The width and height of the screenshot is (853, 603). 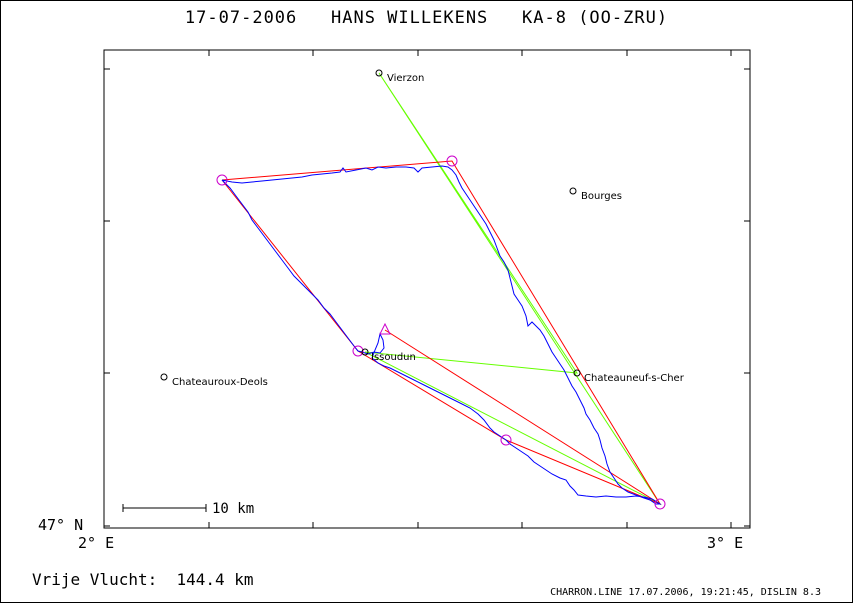 I want to click on pilot-name: HANS WILLEKENS, so click(x=410, y=18).